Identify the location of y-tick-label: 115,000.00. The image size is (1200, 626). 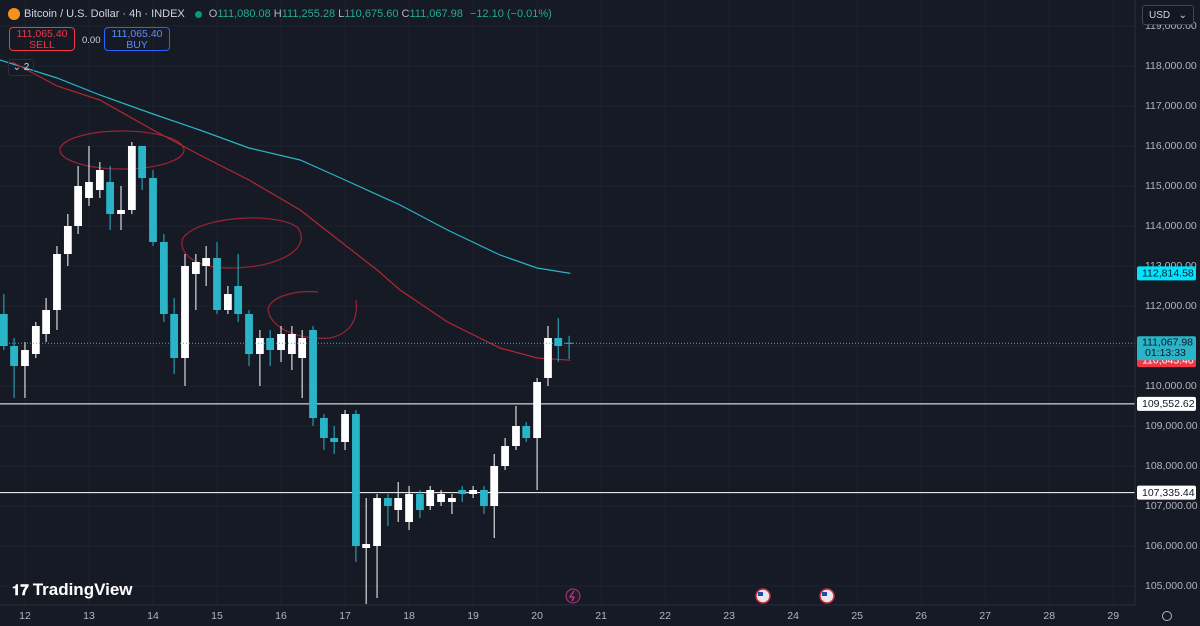
(1171, 186).